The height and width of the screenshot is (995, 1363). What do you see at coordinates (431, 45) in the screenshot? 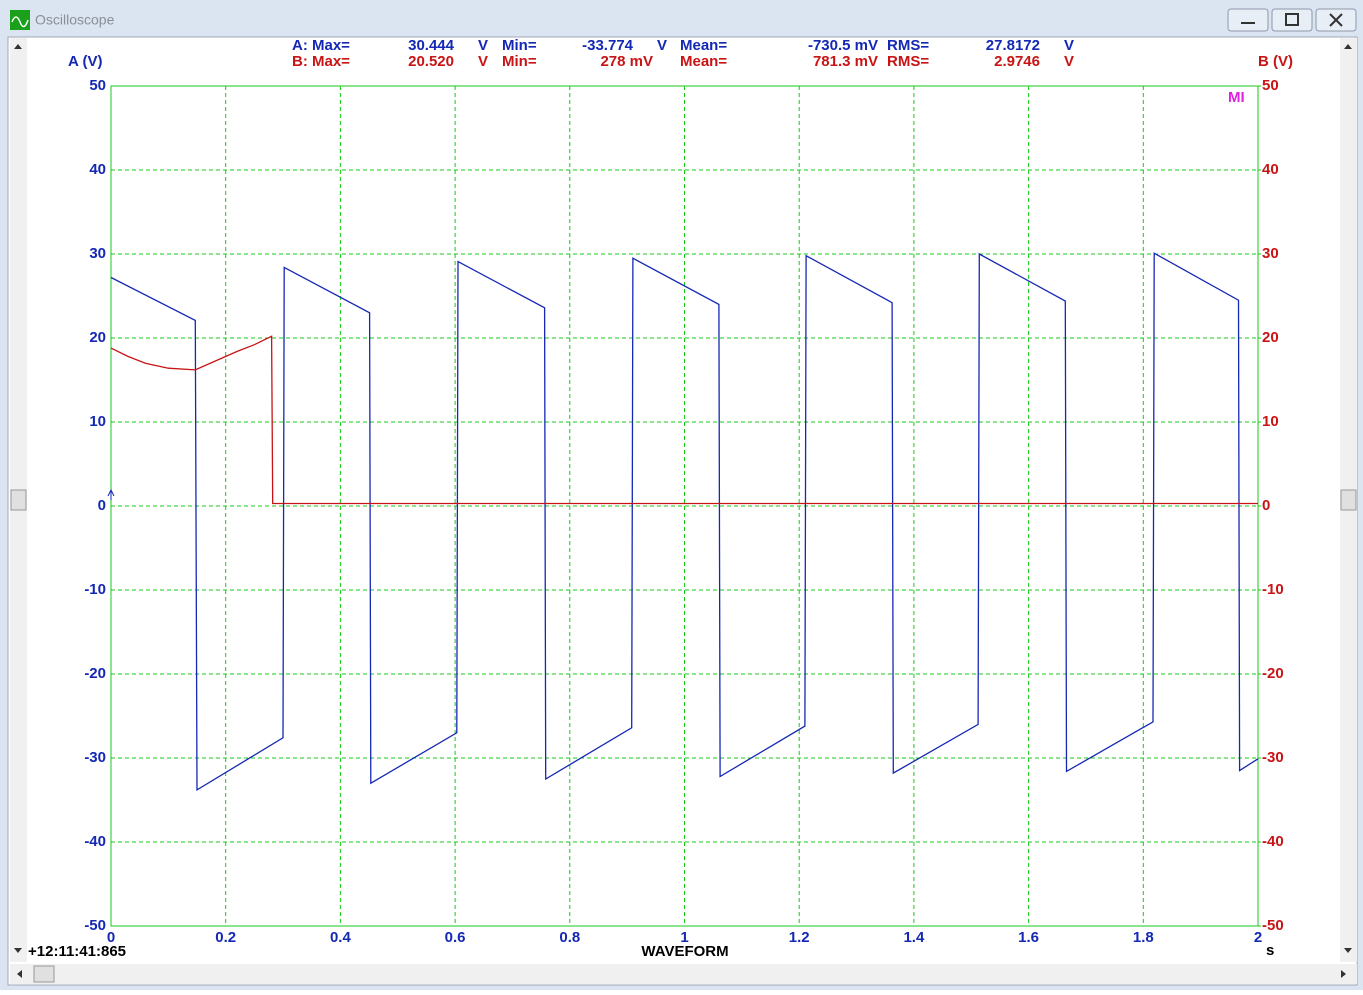
I see `stat-text: 30.444` at bounding box center [431, 45].